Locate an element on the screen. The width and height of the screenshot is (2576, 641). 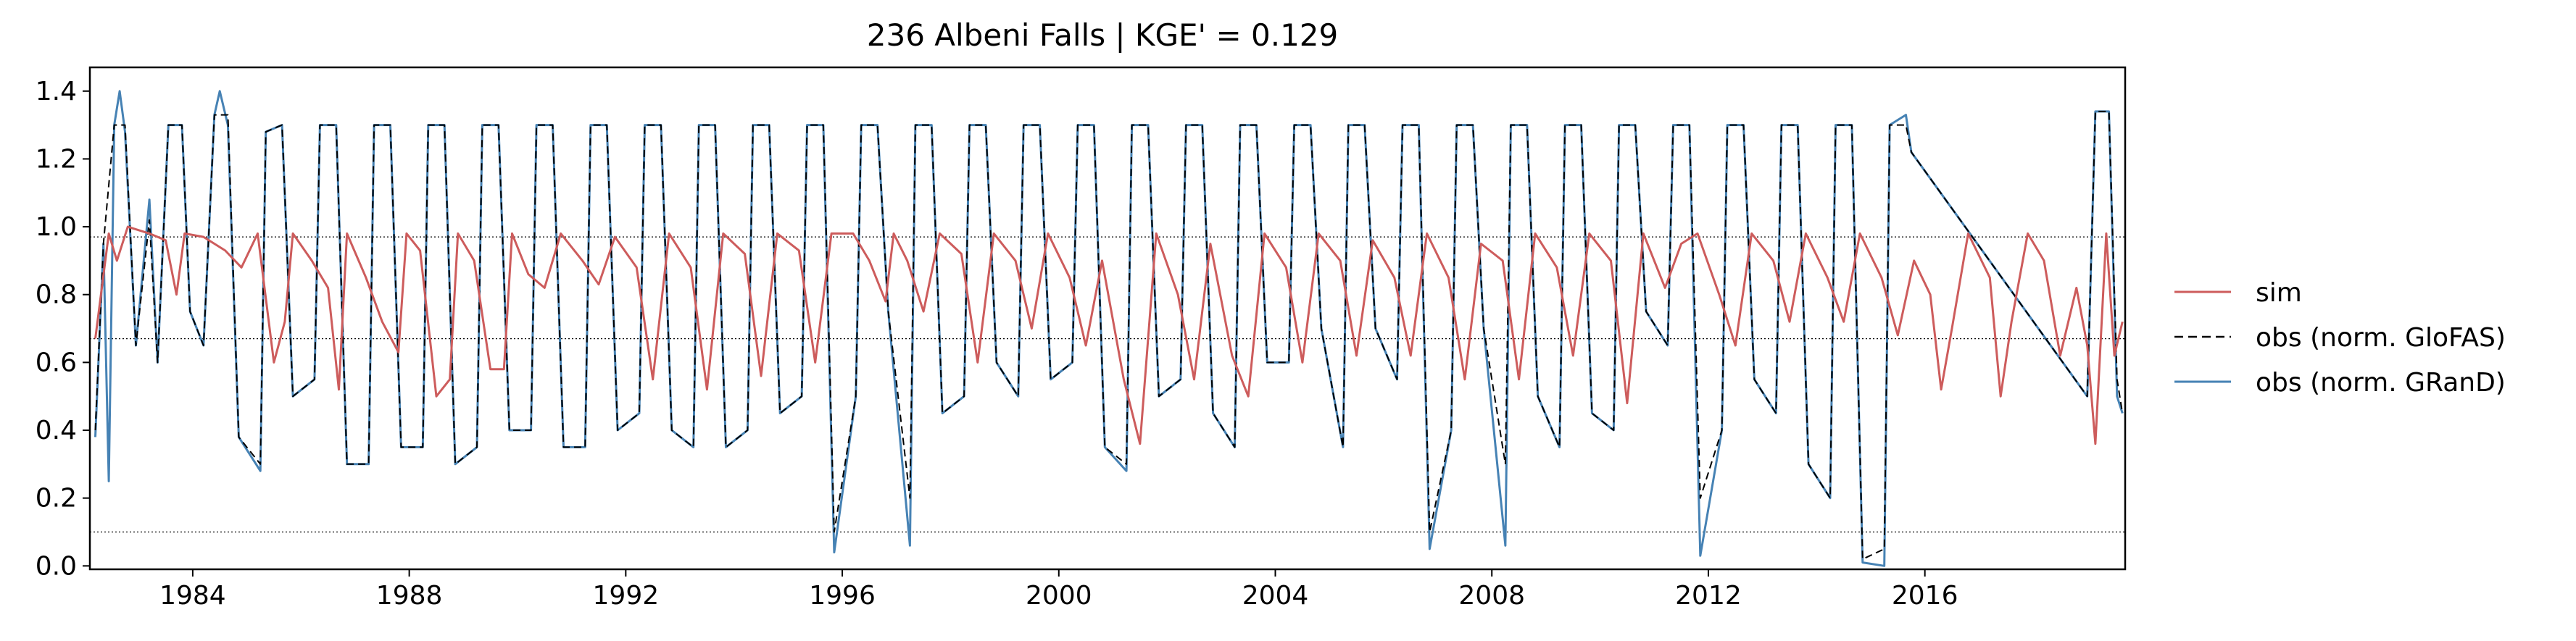
legend-label-2: obs (norm. GRanD) is located at coordinates (2381, 383).